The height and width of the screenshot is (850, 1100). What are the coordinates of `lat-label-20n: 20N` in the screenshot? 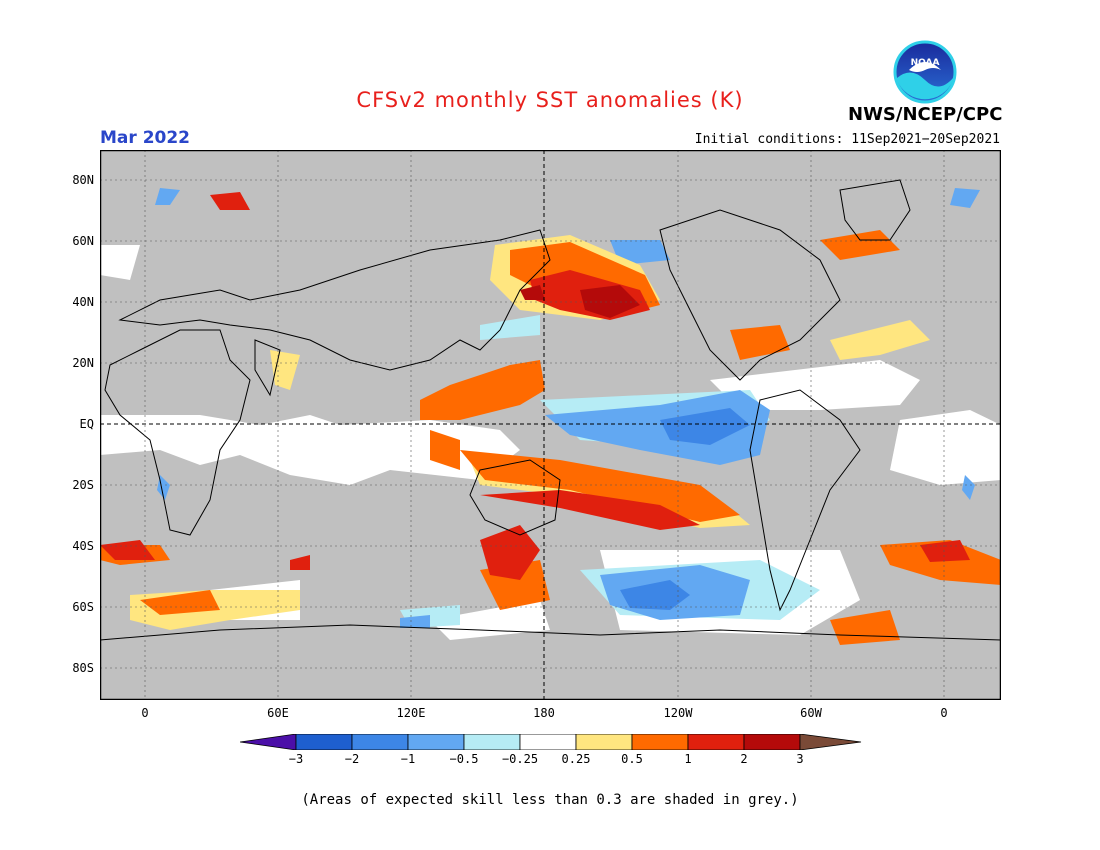 It's located at (83, 363).